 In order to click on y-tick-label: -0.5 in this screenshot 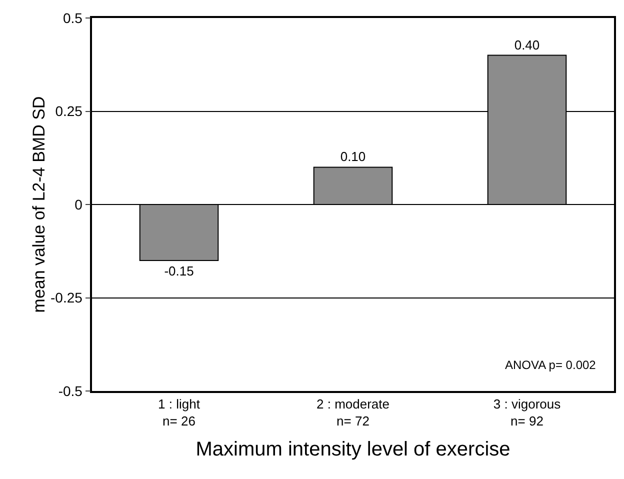, I will do `click(70, 390)`.